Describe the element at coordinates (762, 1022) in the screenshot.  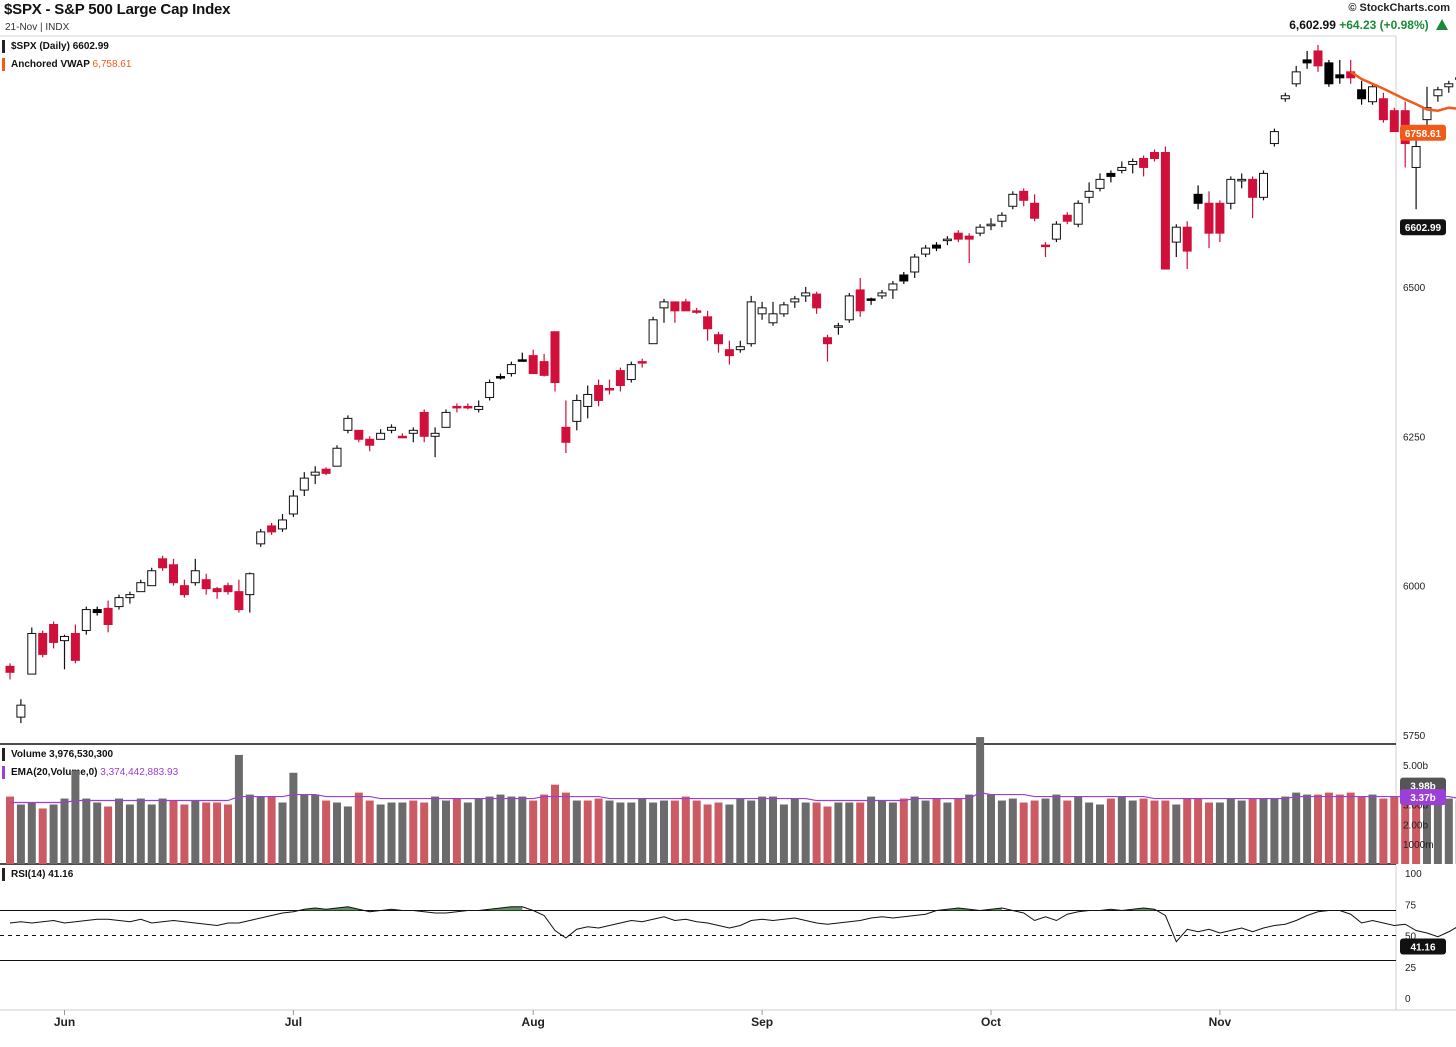
I see `month-label: Sep` at that location.